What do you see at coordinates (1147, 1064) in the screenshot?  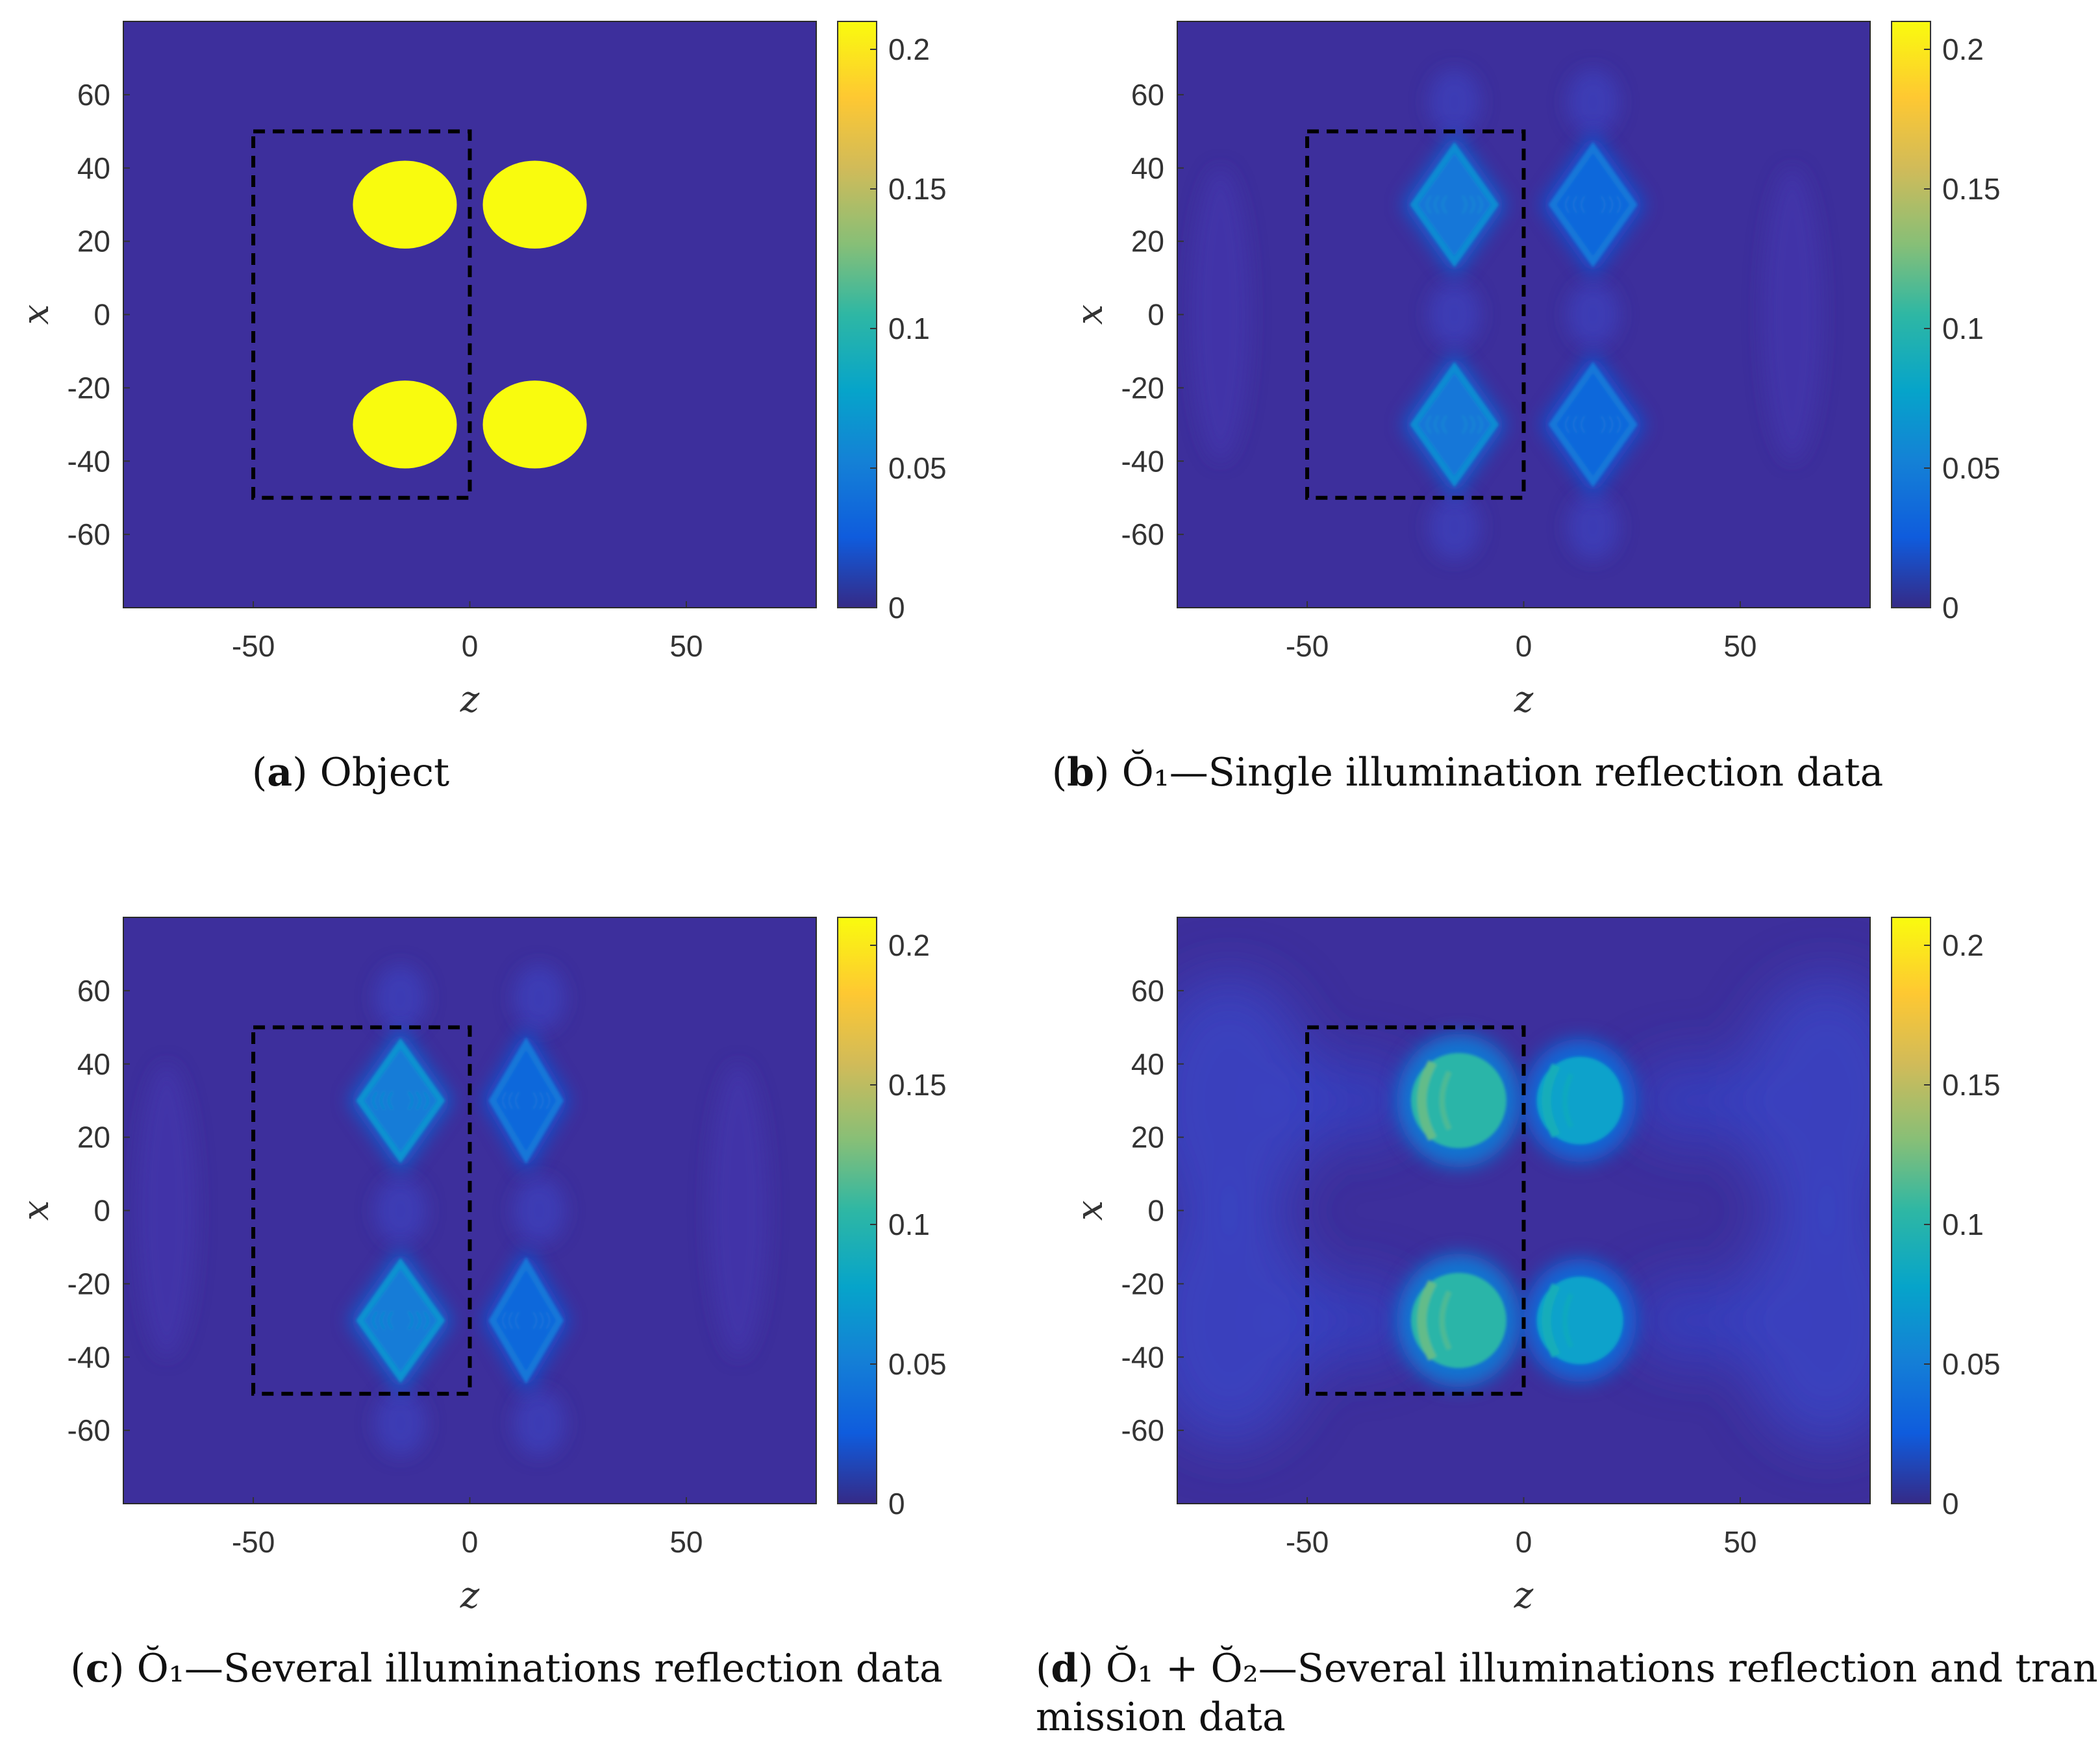 I see `y-tick-label: 40` at bounding box center [1147, 1064].